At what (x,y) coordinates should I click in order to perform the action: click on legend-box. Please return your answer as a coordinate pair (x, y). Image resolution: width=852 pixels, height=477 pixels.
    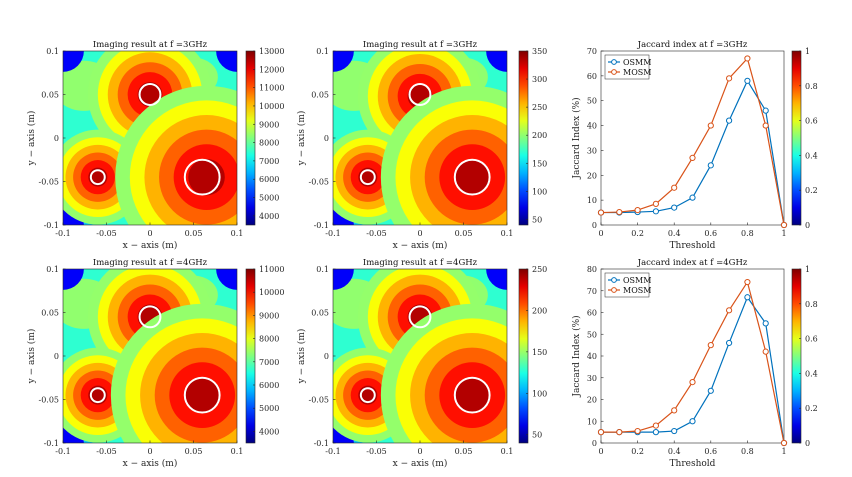
    Looking at the image, I should click on (627, 67).